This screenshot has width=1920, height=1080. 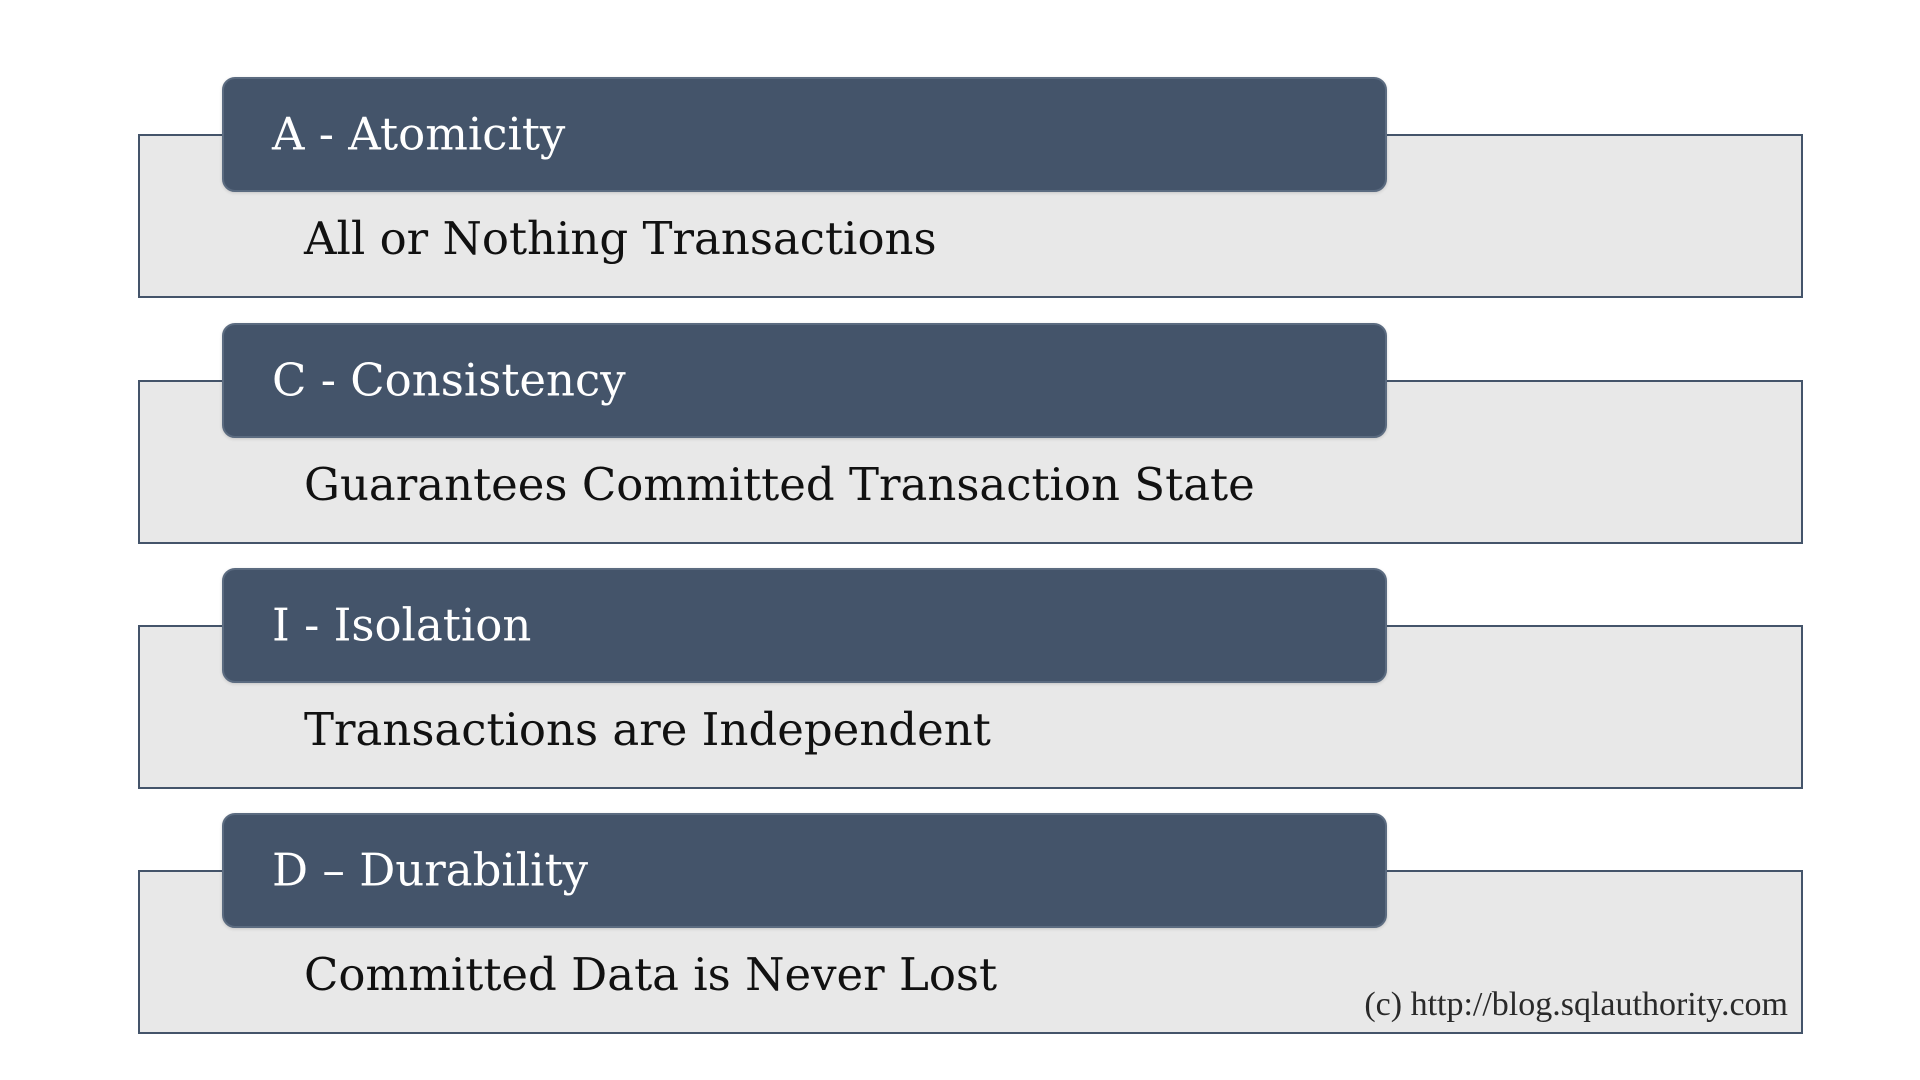 I want to click on item-header: D – Durability, so click(x=804, y=870).